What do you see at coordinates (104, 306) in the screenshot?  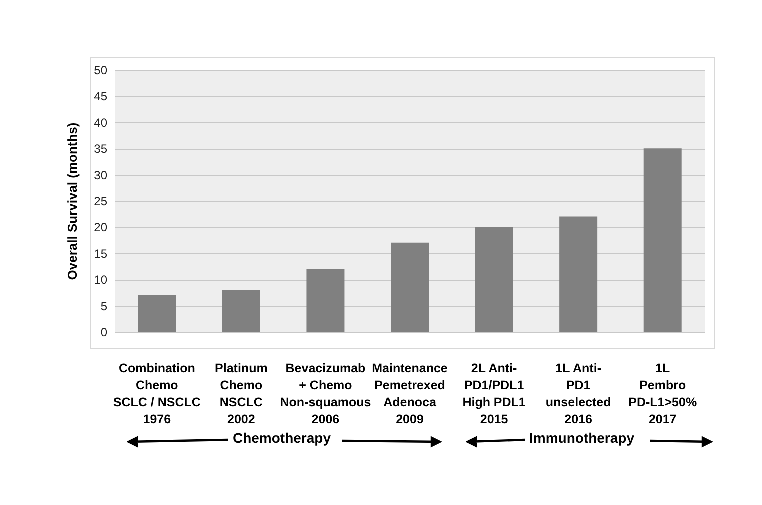 I see `y-tick-label: 5` at bounding box center [104, 306].